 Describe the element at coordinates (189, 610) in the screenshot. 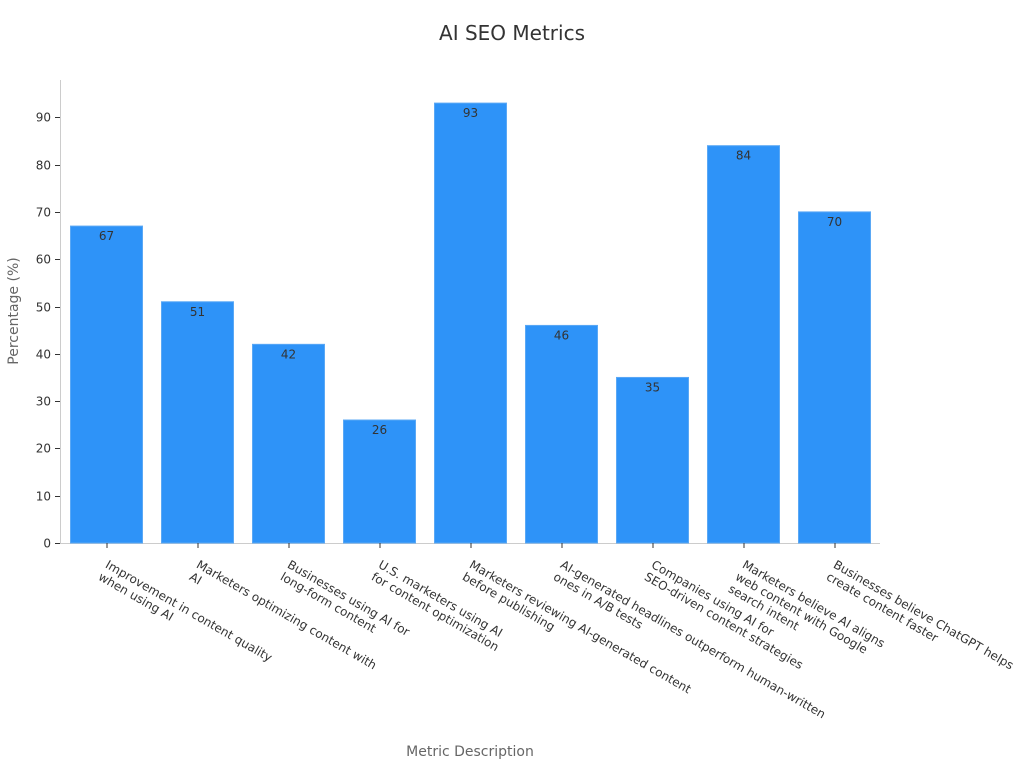

I see `x-tick-label-line: Improvement in content quality` at that location.